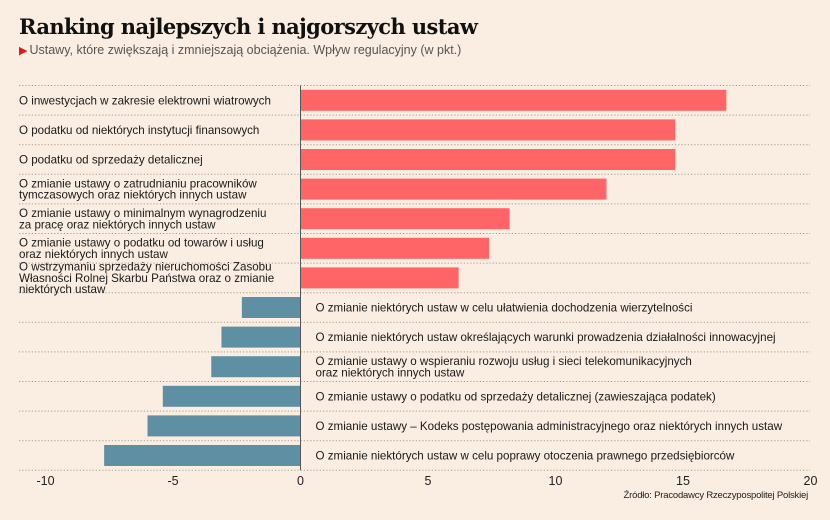  I want to click on x-tick-label: 5, so click(428, 481).